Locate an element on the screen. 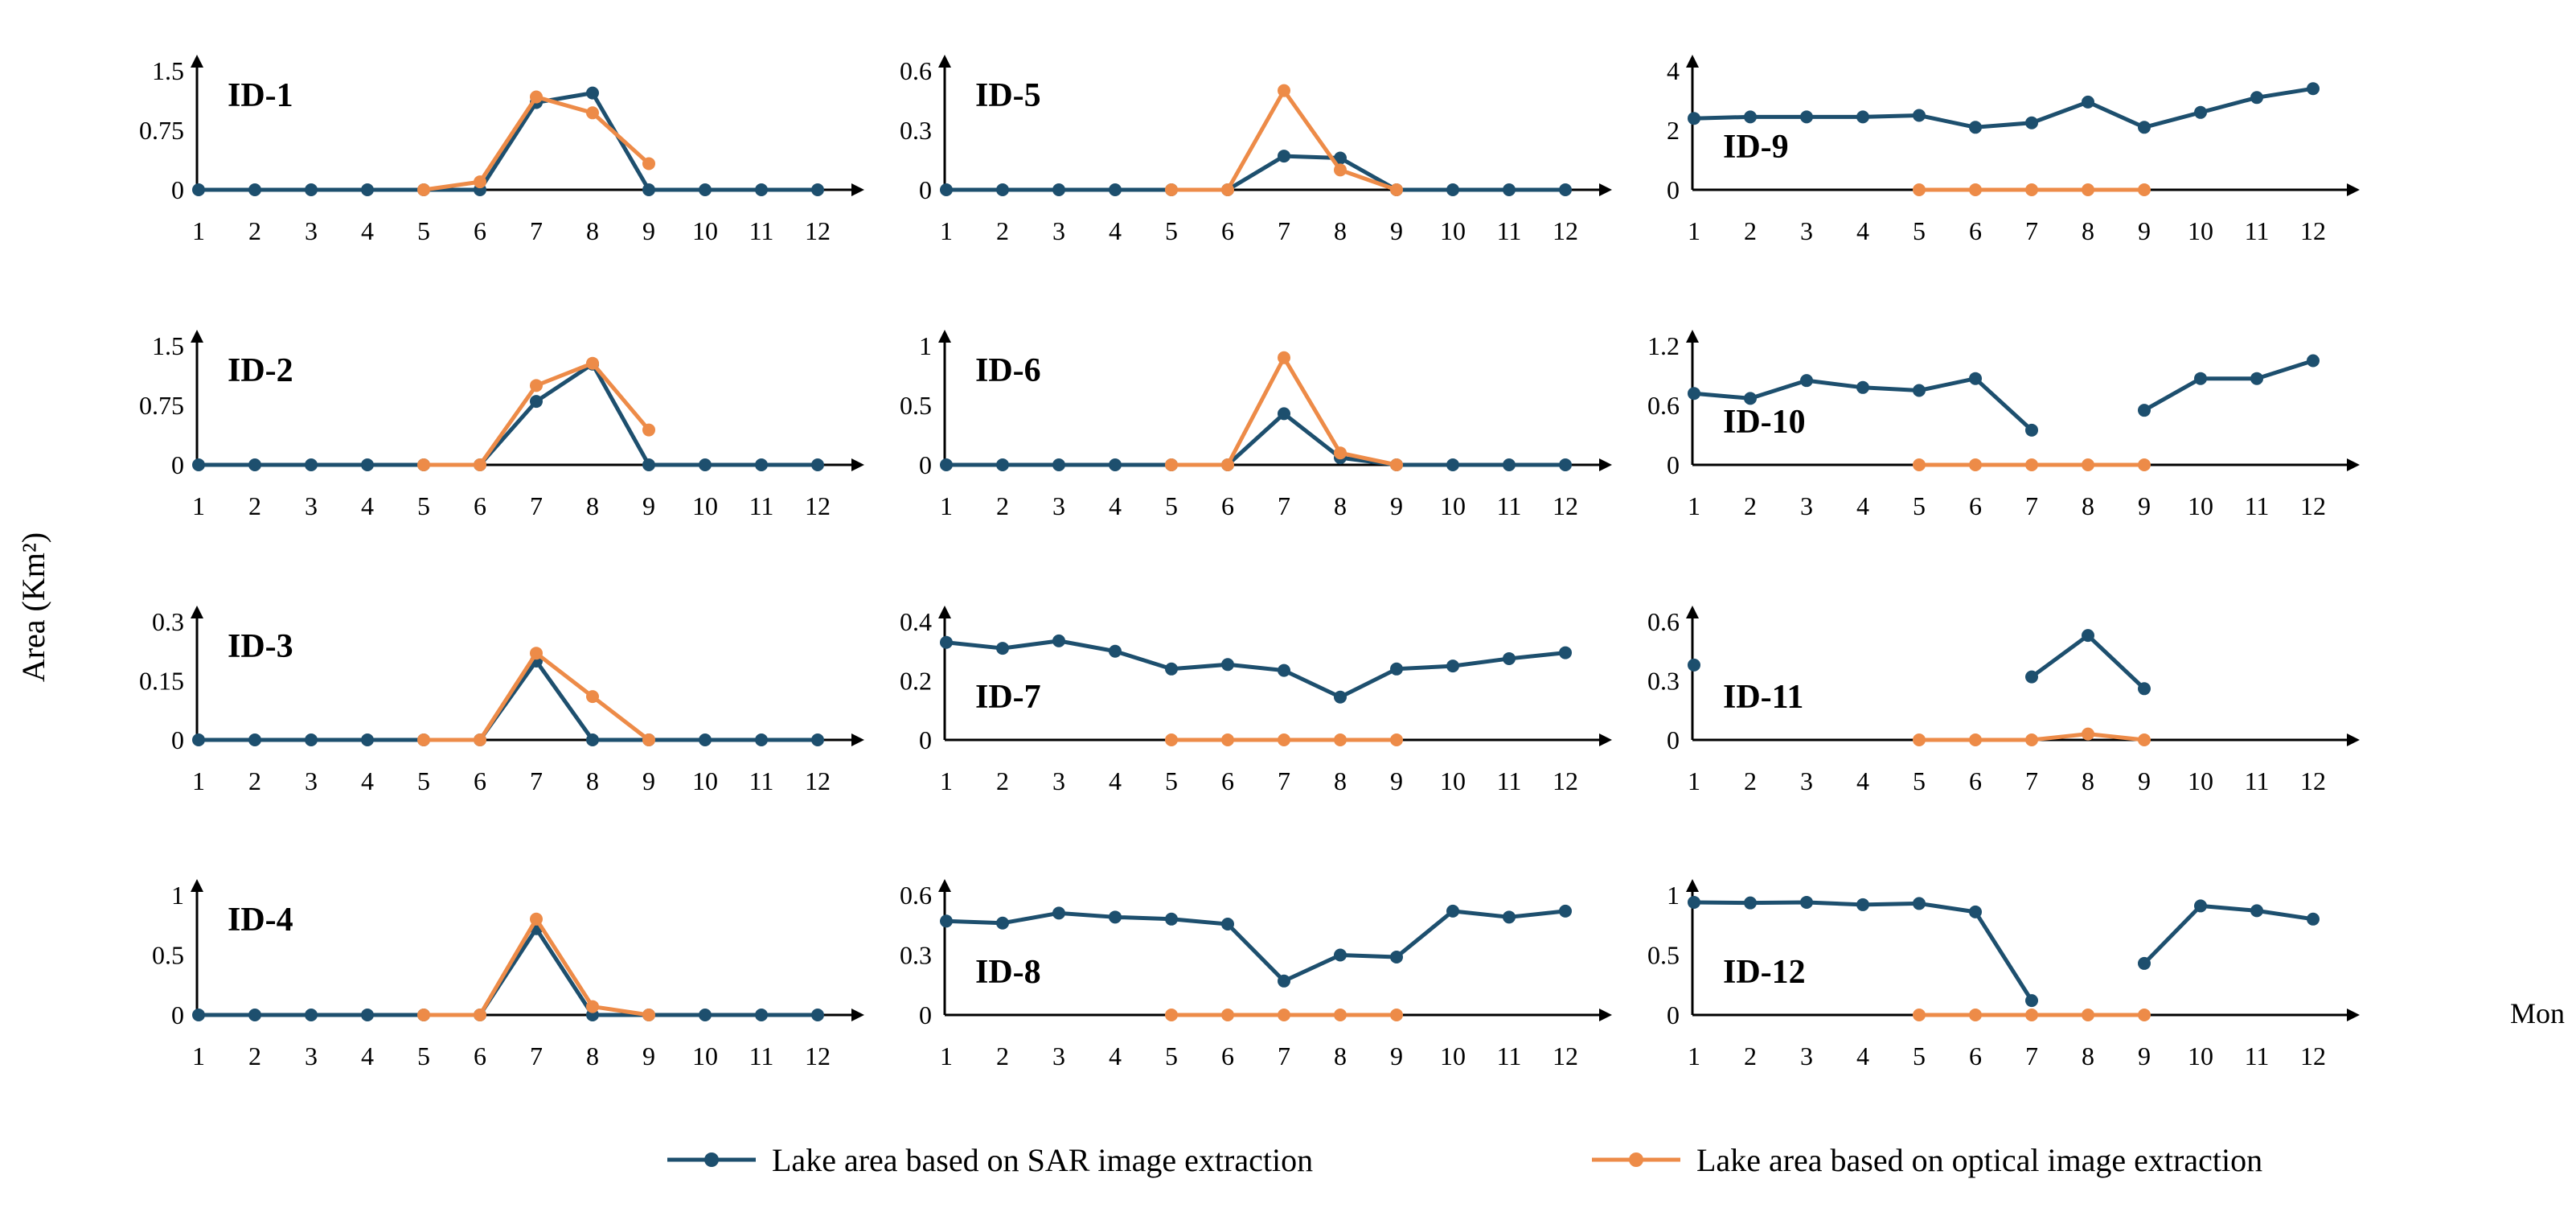 This screenshot has width=2576, height=1212. panel-label-id-1: ID-1 is located at coordinates (260, 95).